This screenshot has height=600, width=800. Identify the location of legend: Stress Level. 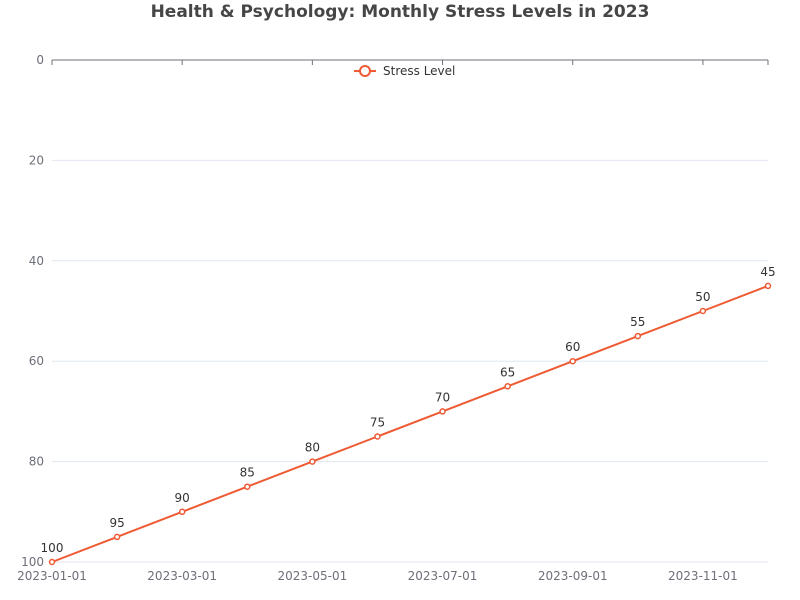
(404, 71).